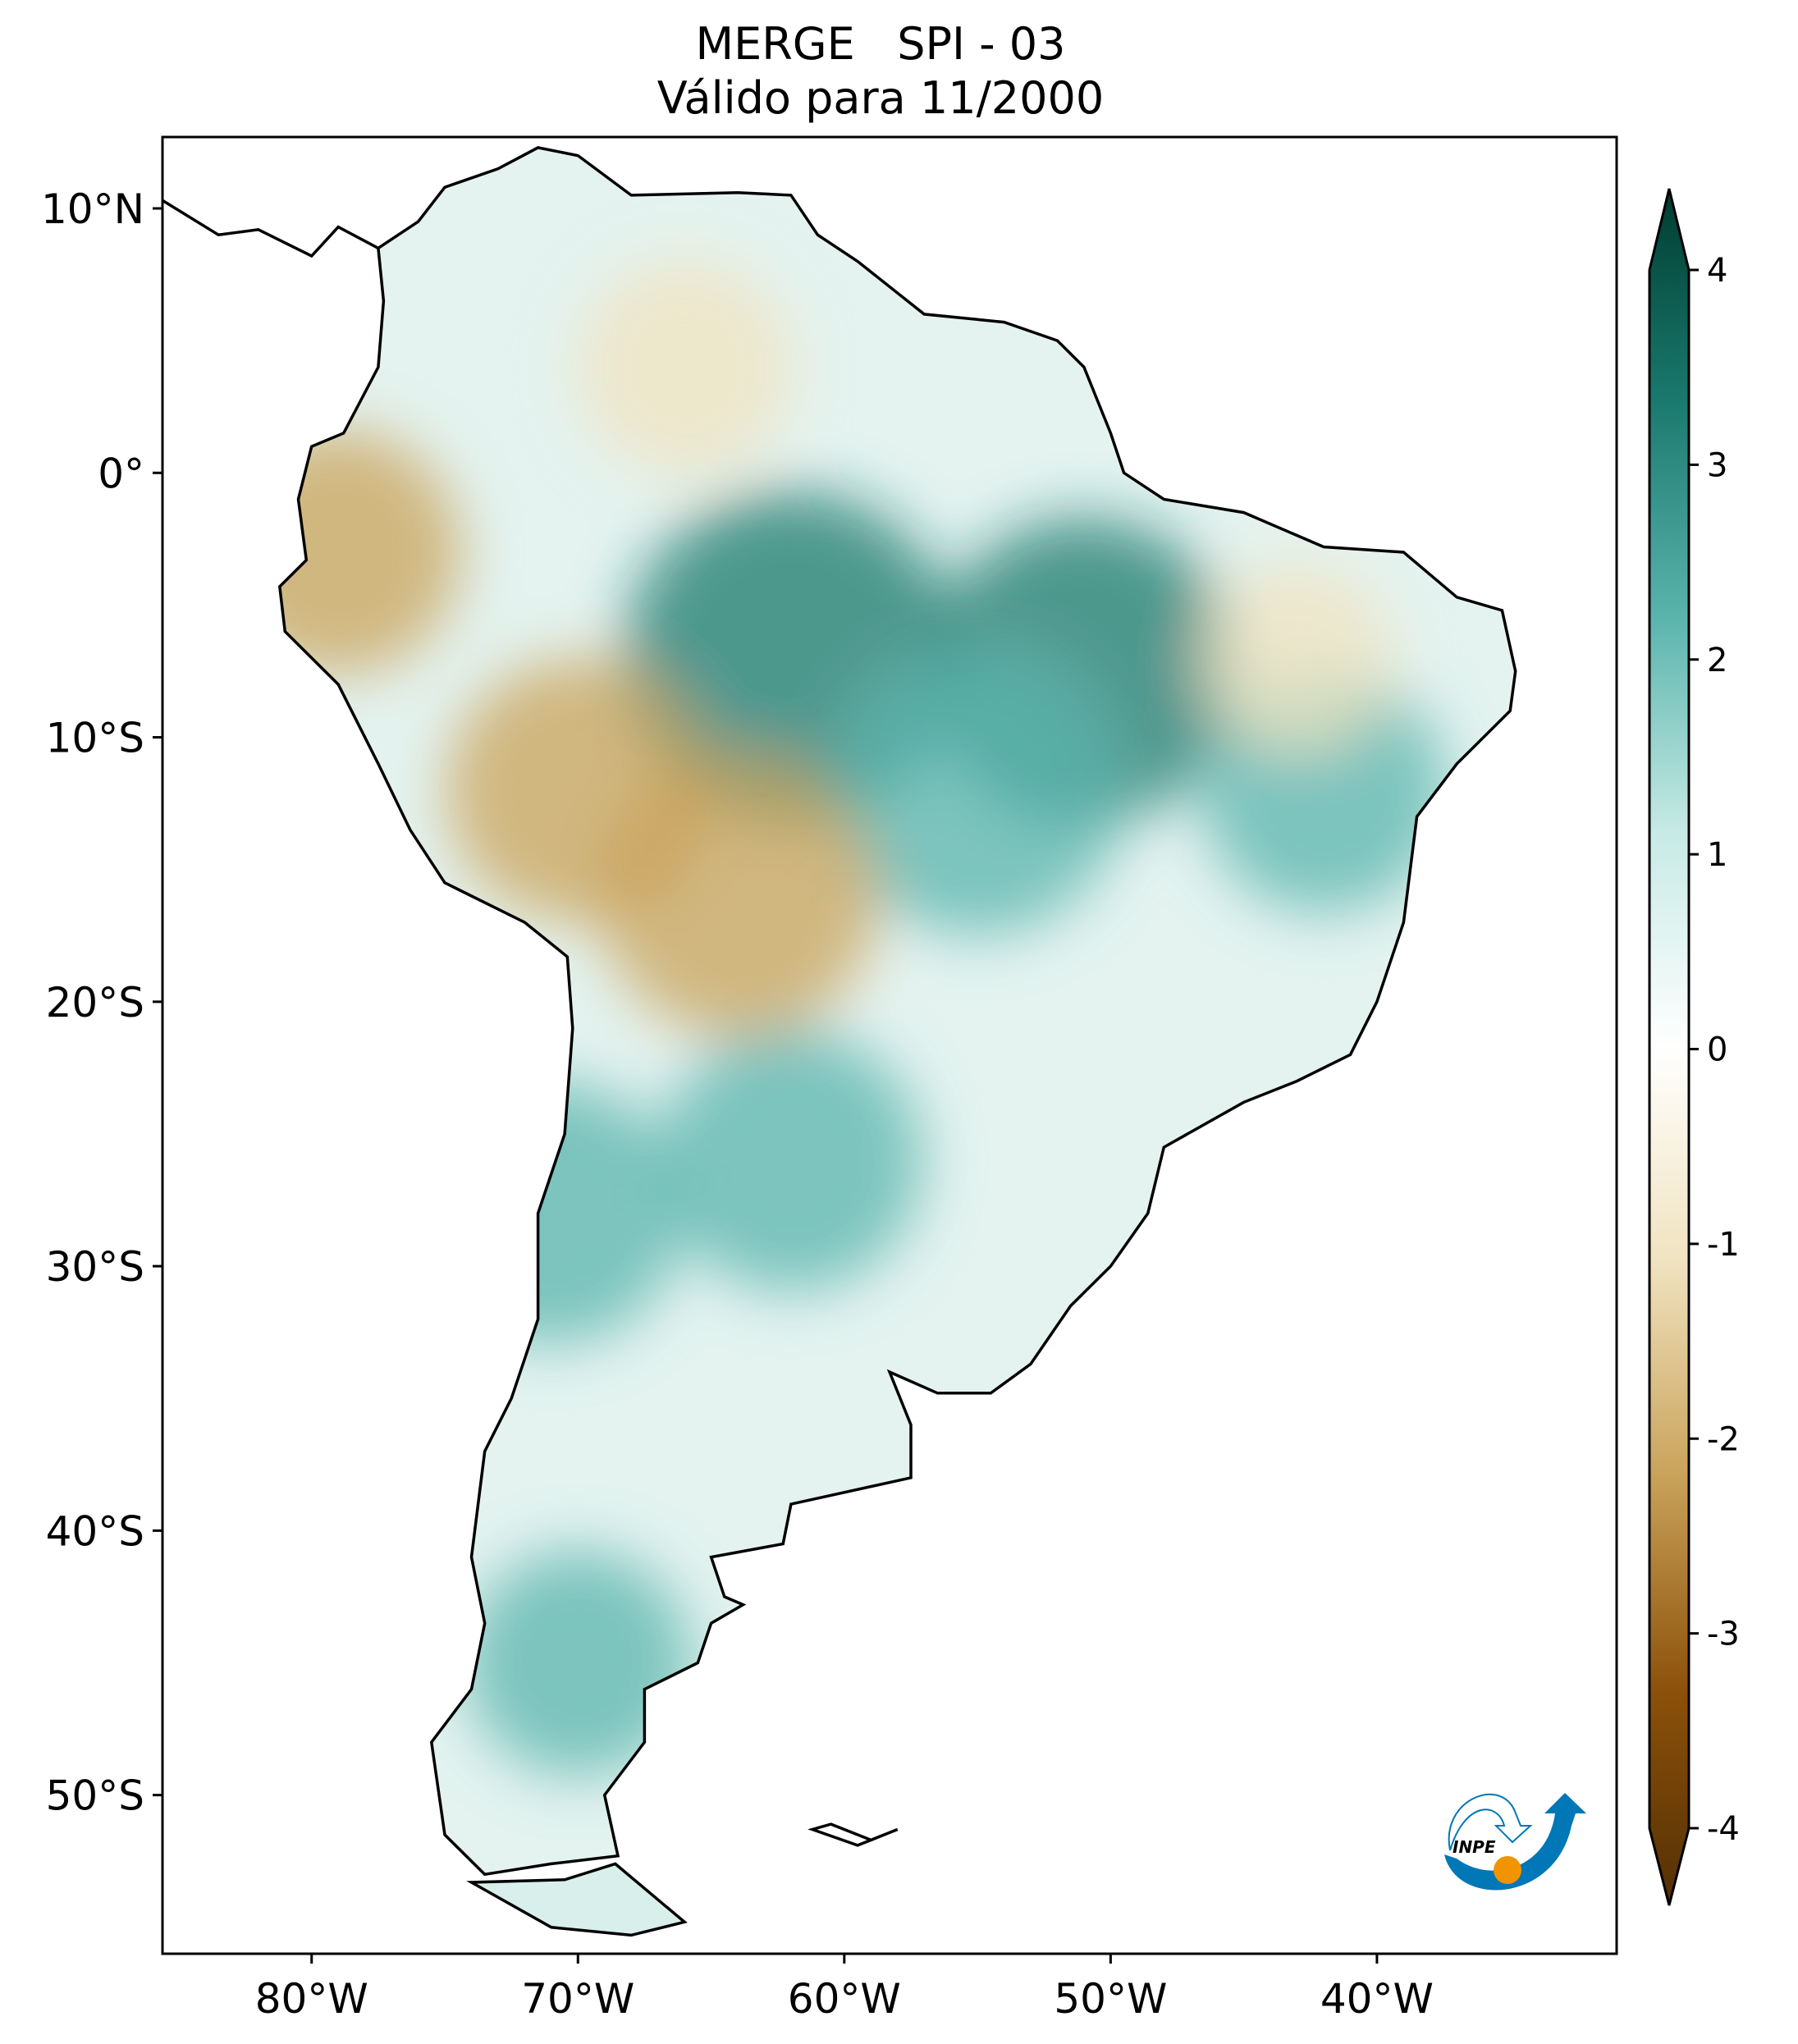 The height and width of the screenshot is (2044, 1798). What do you see at coordinates (1717, 271) in the screenshot?
I see `colorbar-tick-label: 4` at bounding box center [1717, 271].